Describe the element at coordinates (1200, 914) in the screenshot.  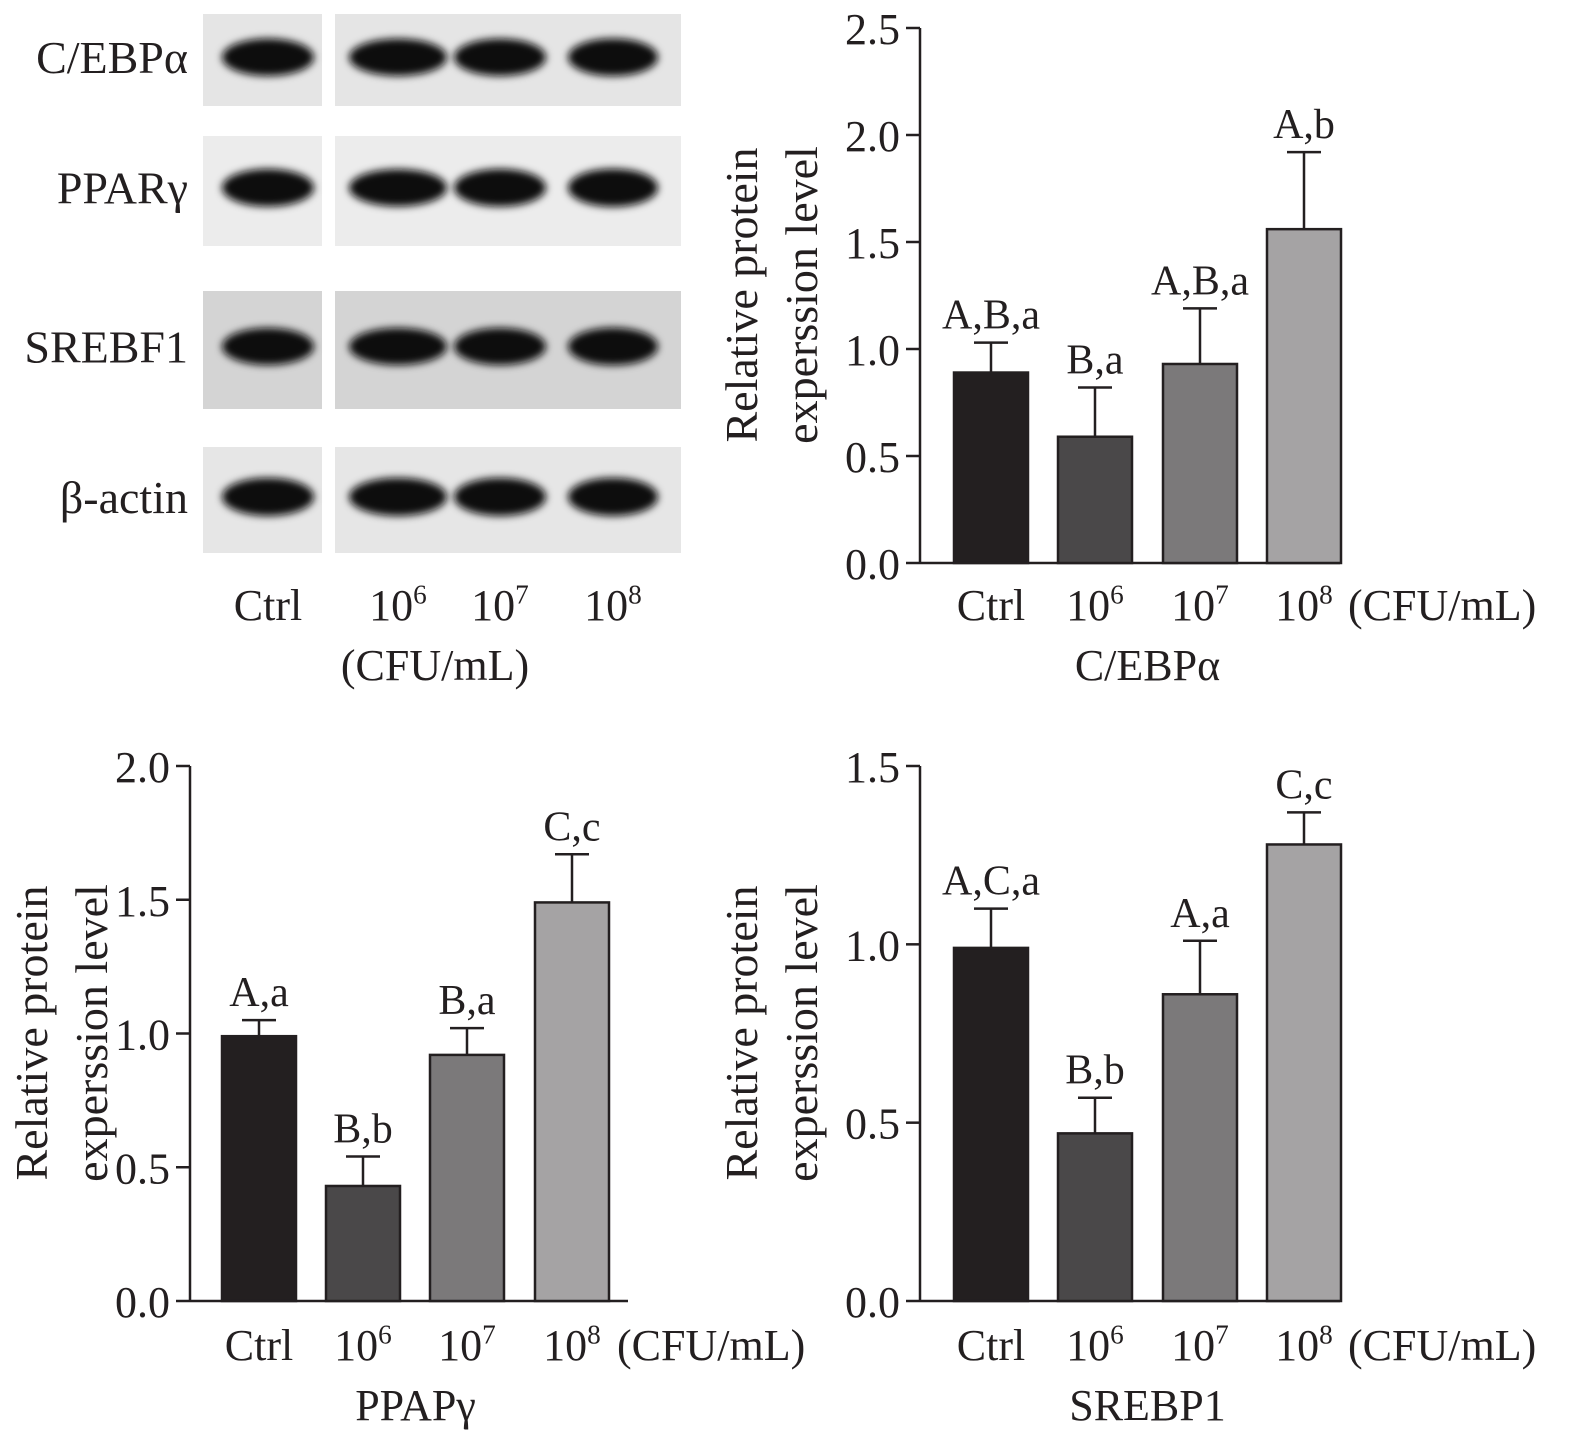
I see `significance-label: A,a` at that location.